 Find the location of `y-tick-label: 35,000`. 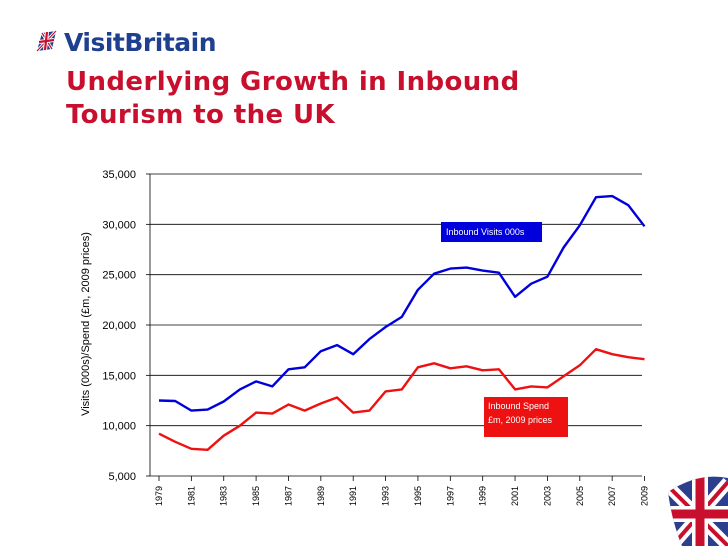

y-tick-label: 35,000 is located at coordinates (119, 175).